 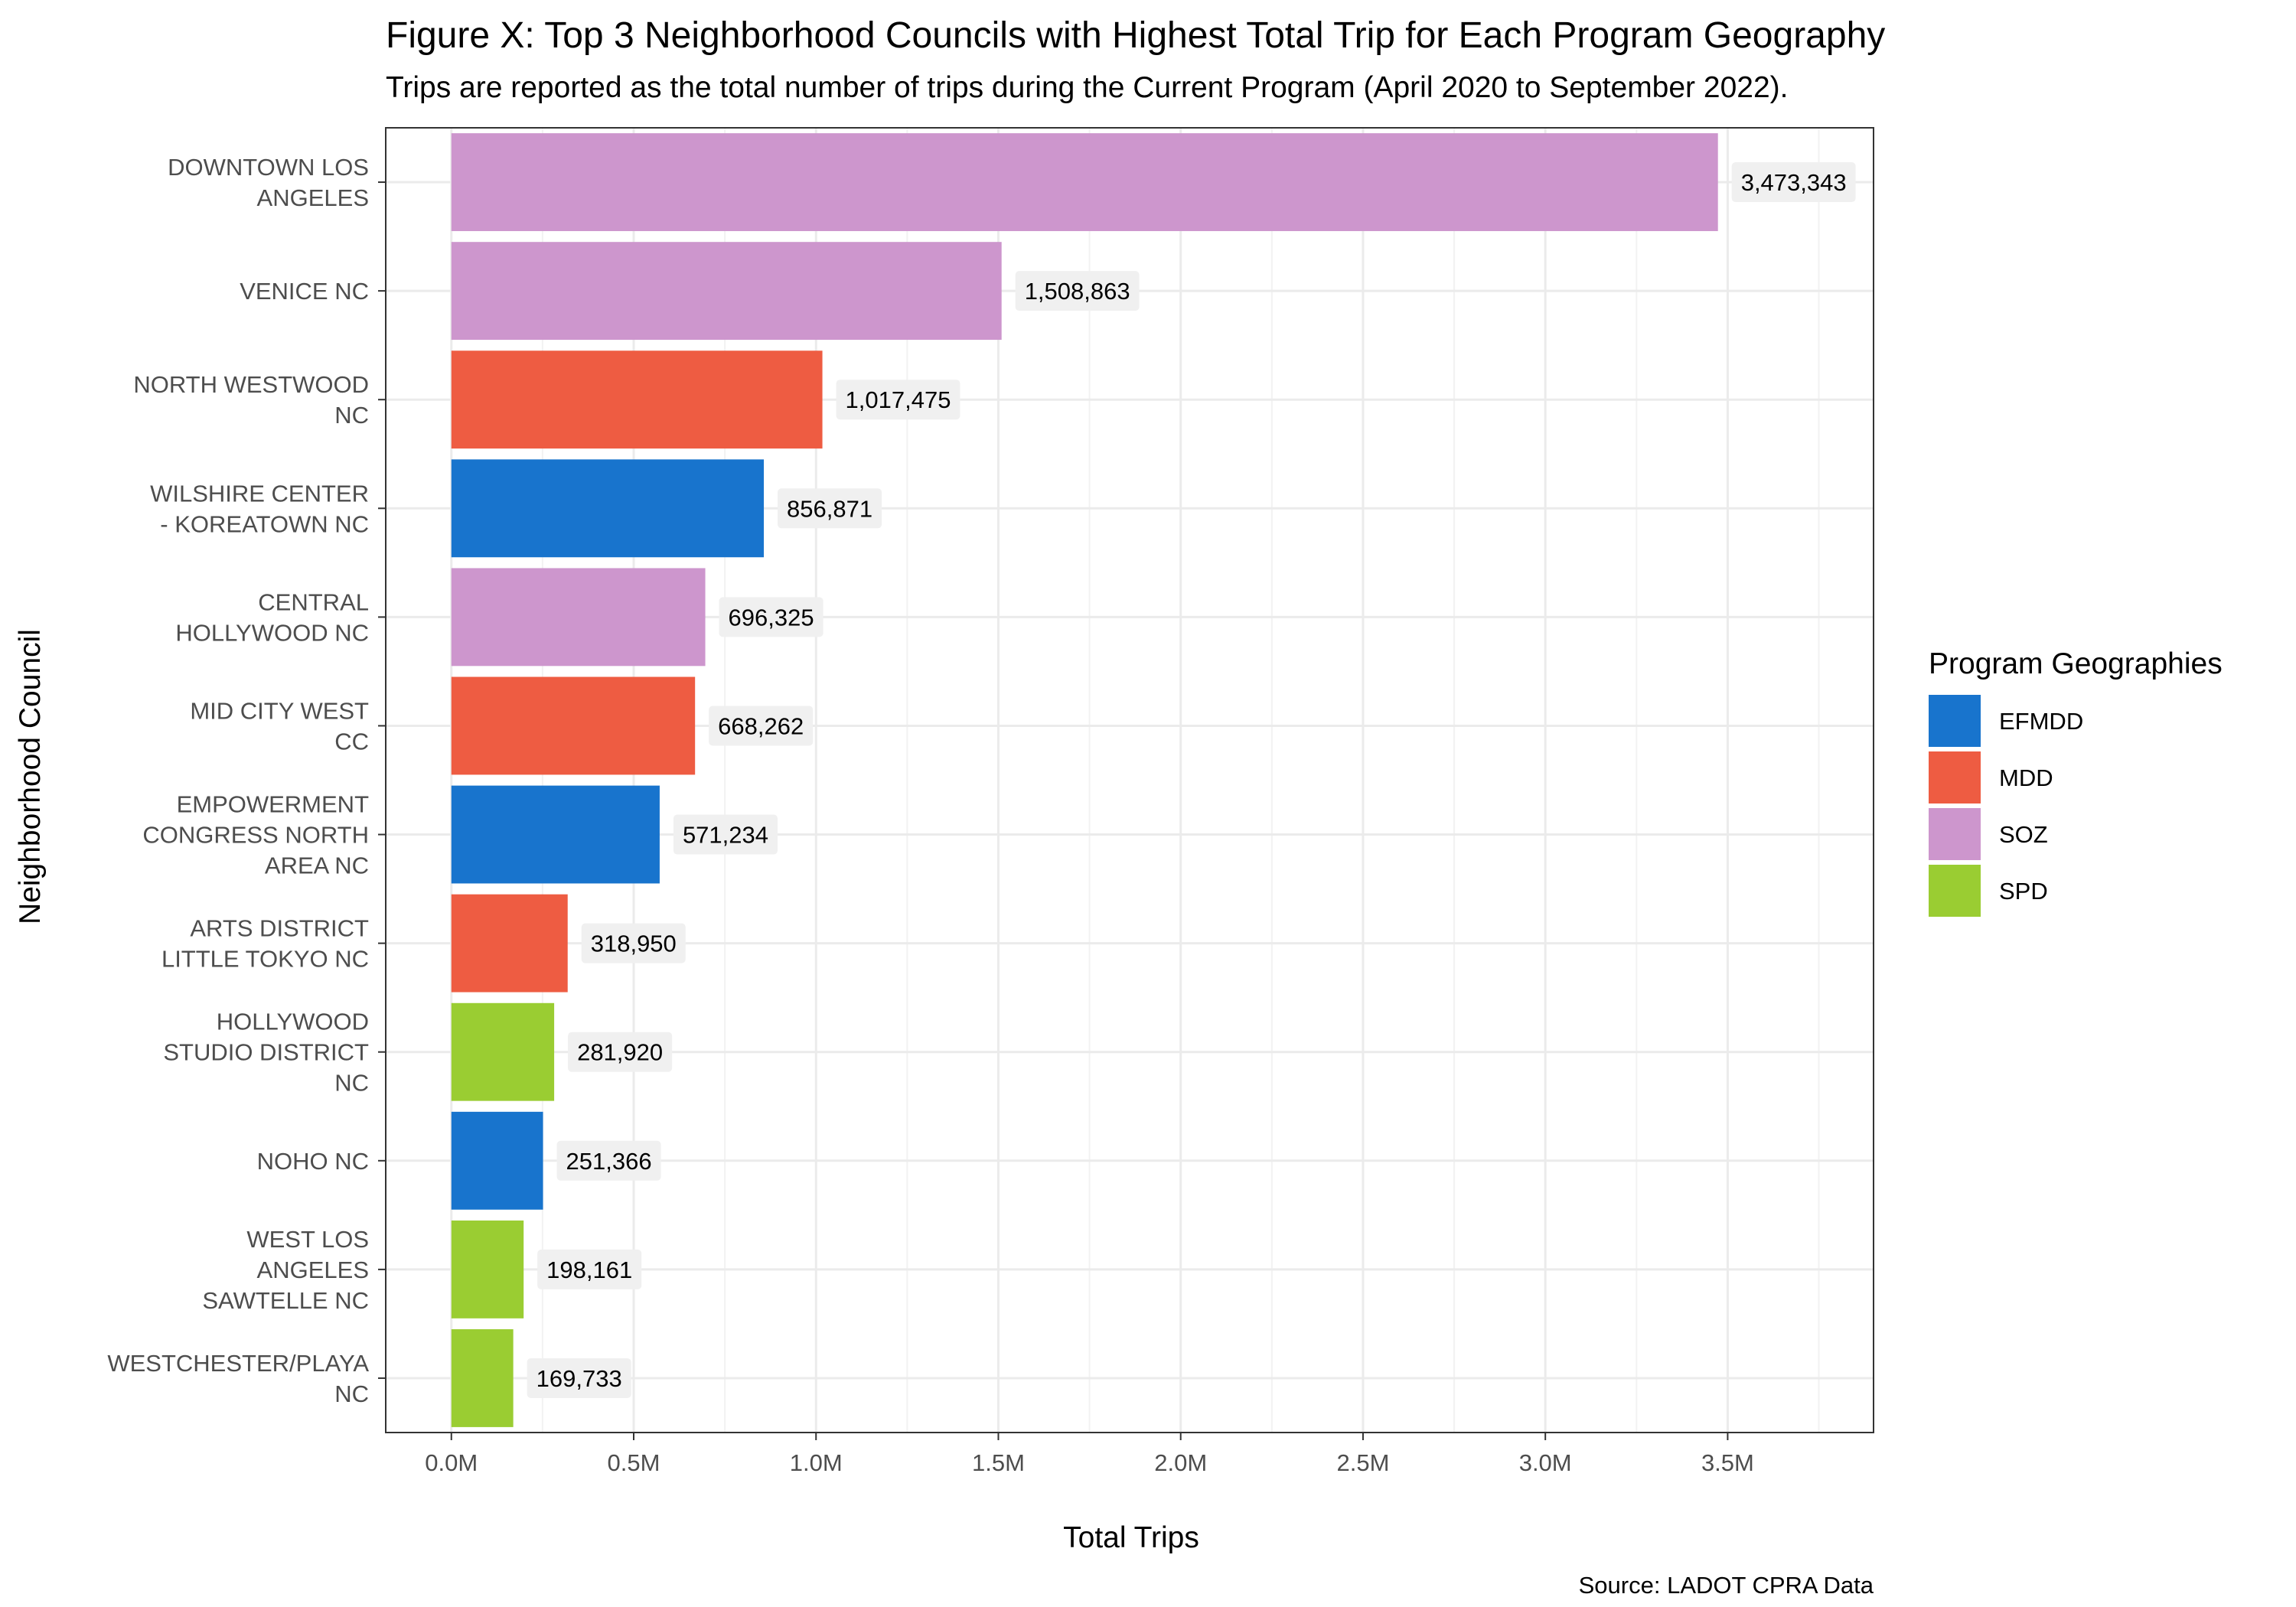 What do you see at coordinates (313, 601) in the screenshot?
I see `y-tick-label: CENTRAL` at bounding box center [313, 601].